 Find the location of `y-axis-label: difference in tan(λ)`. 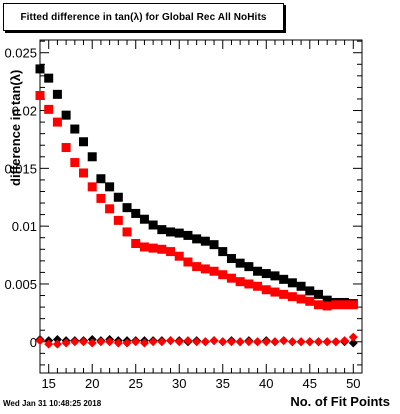

y-axis-label: difference in tan(λ) is located at coordinates (15, 127).